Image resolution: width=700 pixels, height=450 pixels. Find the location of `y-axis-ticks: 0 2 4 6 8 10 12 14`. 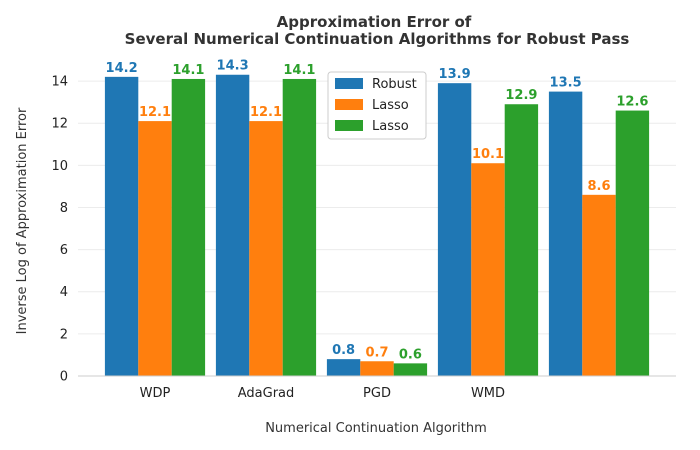

y-axis-ticks: 0 2 4 6 8 10 12 14 is located at coordinates (59, 230).